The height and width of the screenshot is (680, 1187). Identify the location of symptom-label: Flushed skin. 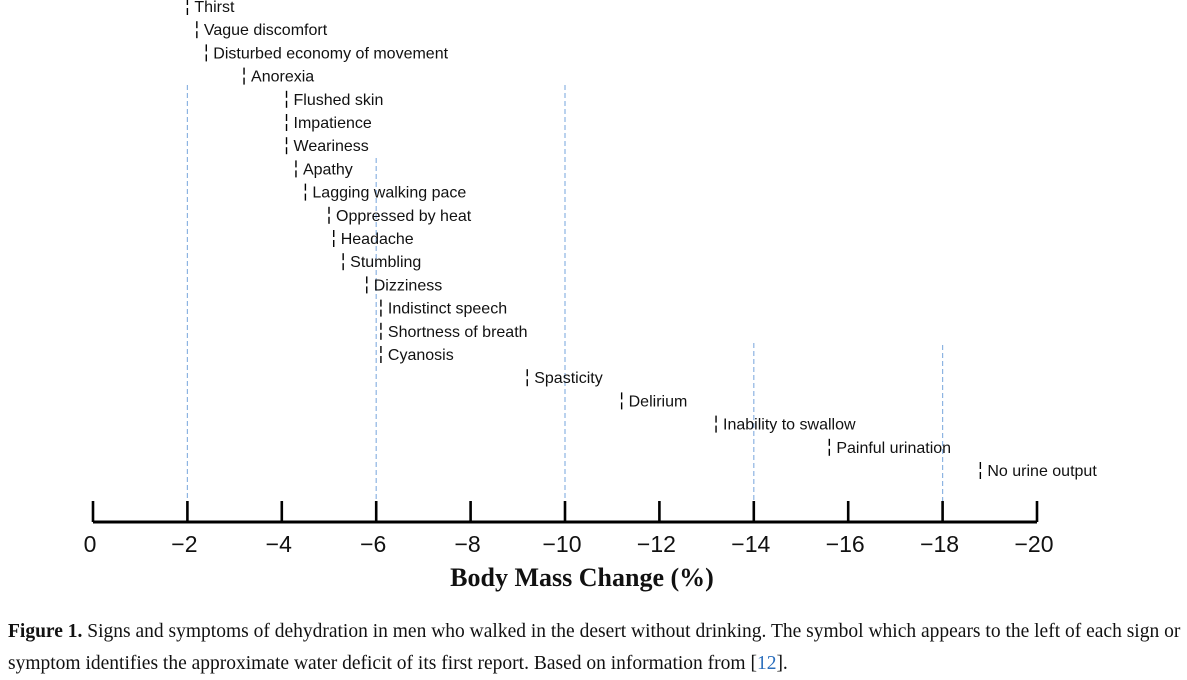
(339, 100).